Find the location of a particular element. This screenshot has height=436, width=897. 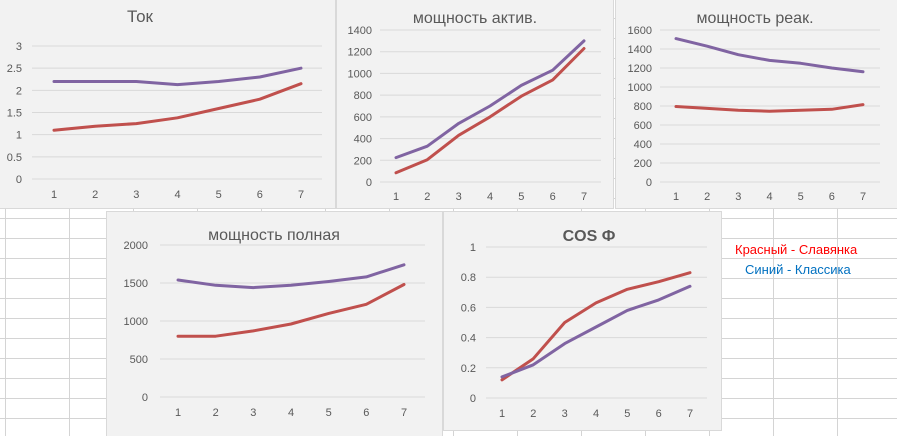

y-tick-label: 3 is located at coordinates (19, 47).